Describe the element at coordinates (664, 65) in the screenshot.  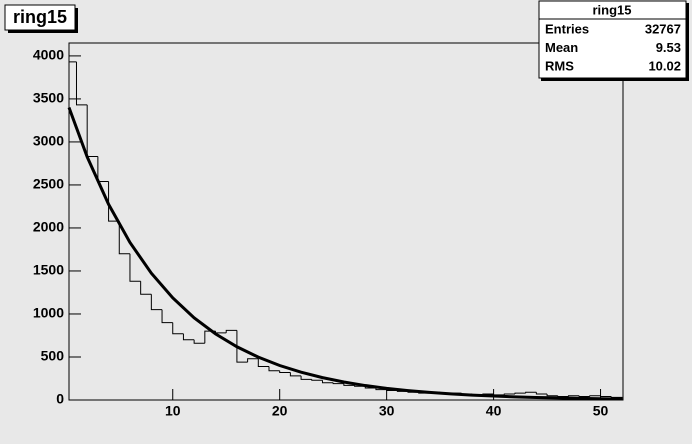
I see `stats-value: 10.02` at that location.